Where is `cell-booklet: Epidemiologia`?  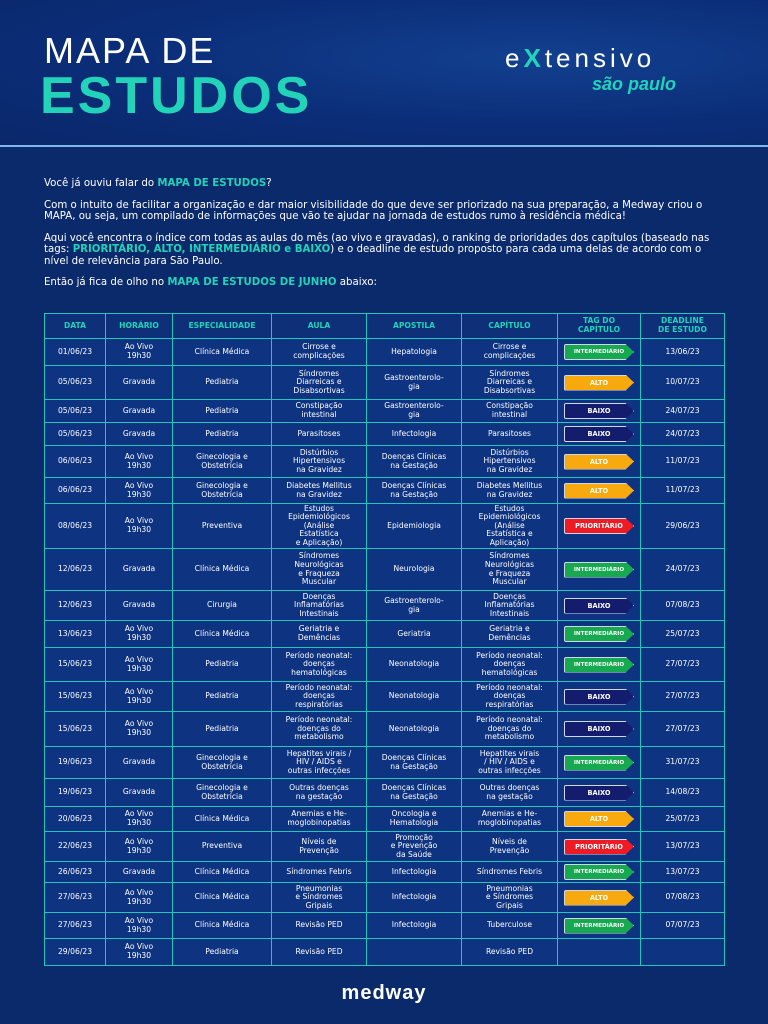 cell-booklet: Epidemiologia is located at coordinates (414, 526).